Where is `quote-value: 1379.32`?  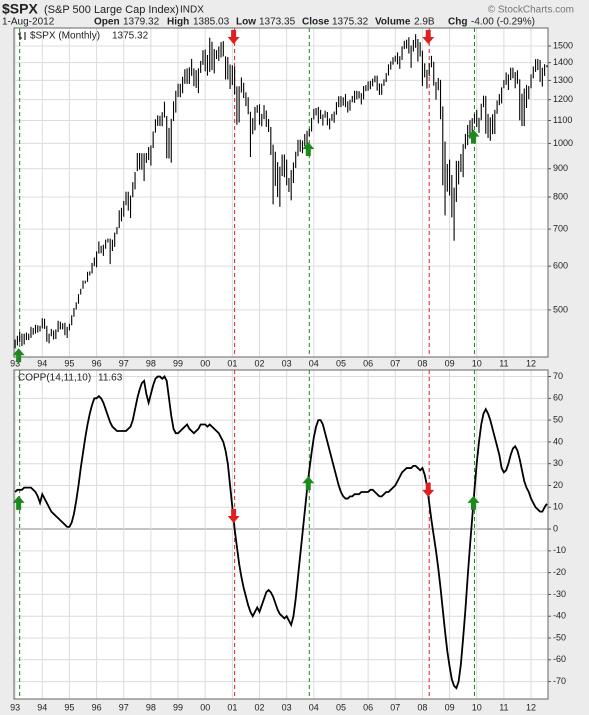
quote-value: 1379.32 is located at coordinates (141, 22).